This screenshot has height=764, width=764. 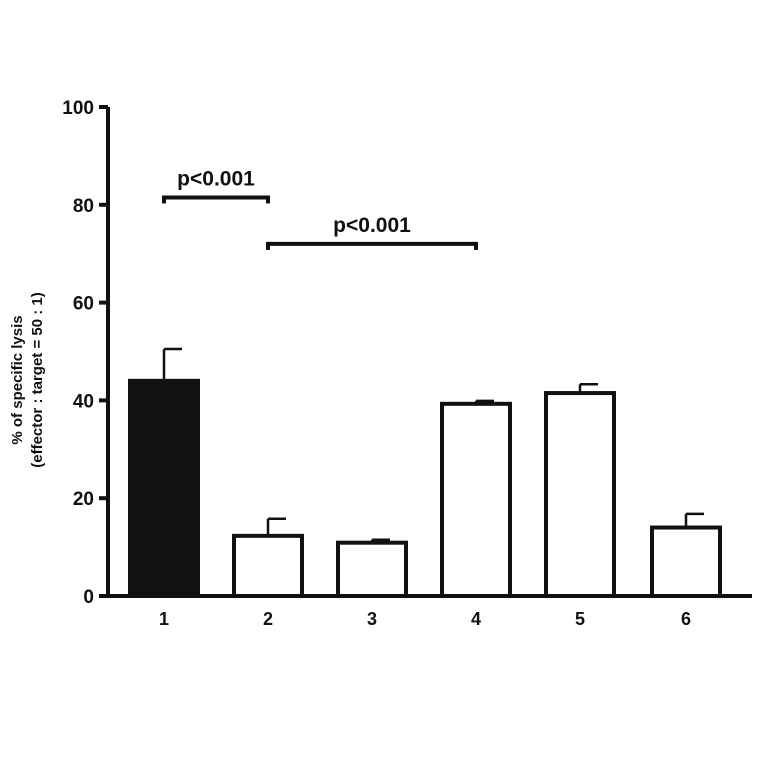 What do you see at coordinates (164, 619) in the screenshot?
I see `x-tick-label-1: 1` at bounding box center [164, 619].